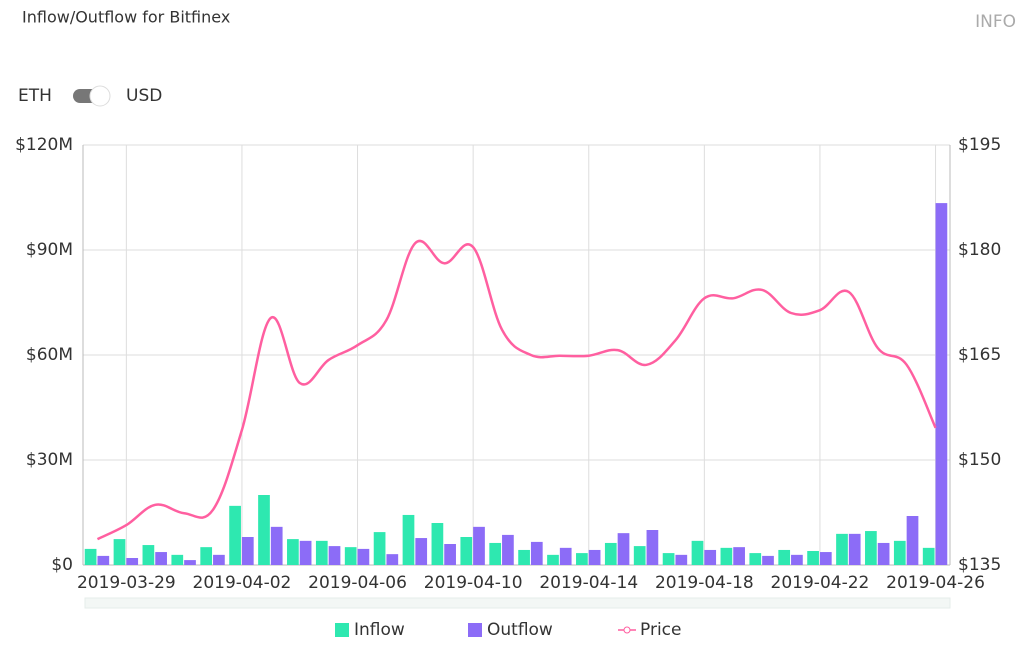  I want to click on y2-tick-label: $195, so click(979, 145).